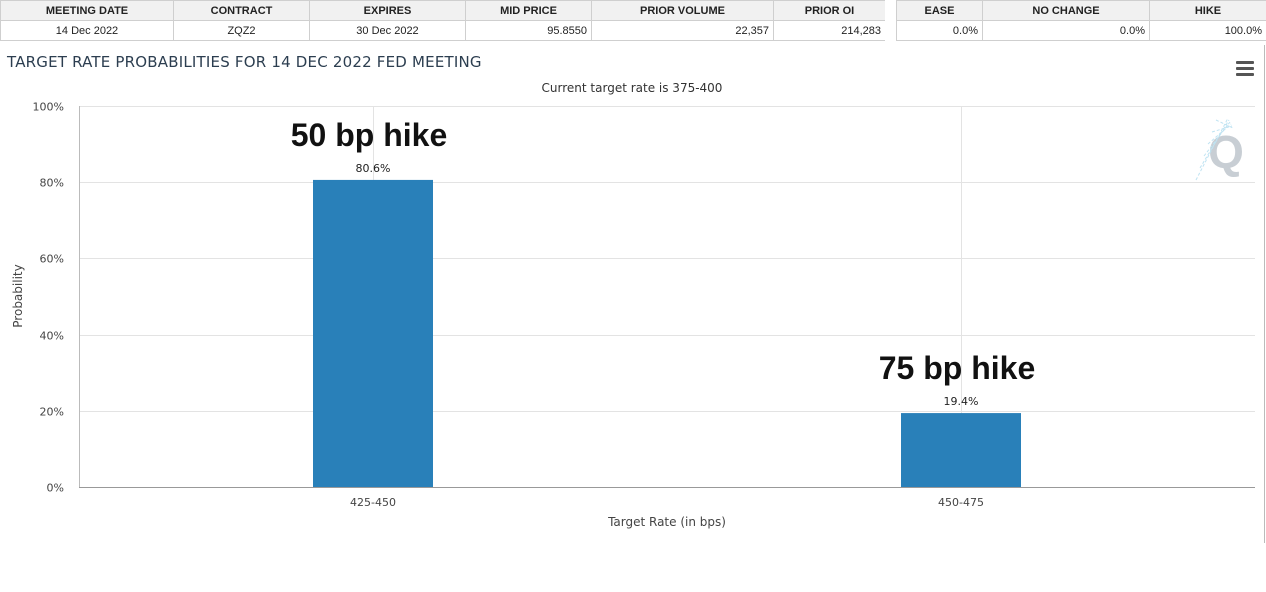 The image size is (1266, 592). Describe the element at coordinates (666, 522) in the screenshot. I see `x-axis-title: Target Rate (in bps)` at that location.